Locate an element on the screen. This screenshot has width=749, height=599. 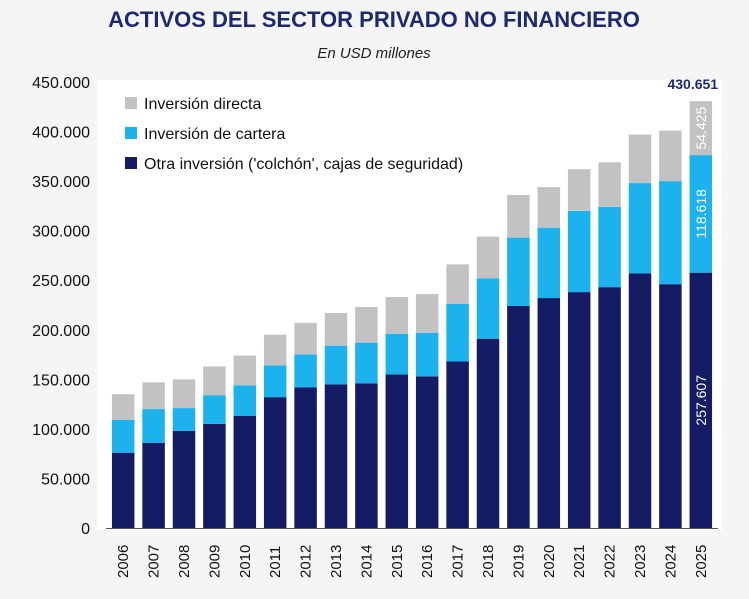
x-tick-label: 2020 is located at coordinates (549, 561).